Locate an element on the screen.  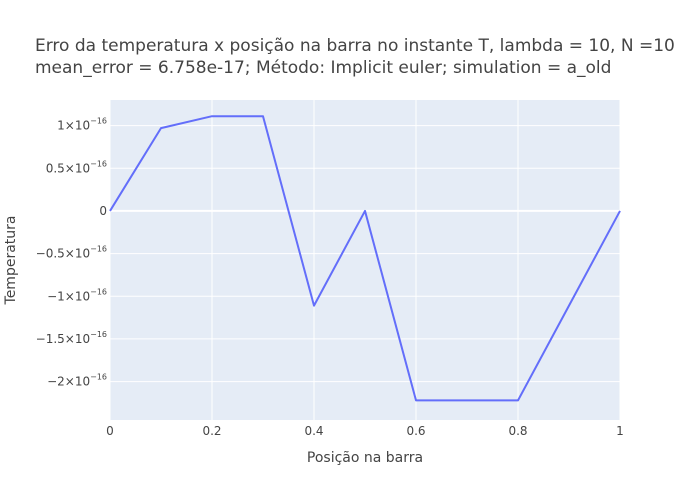
y-tick-label: 0 is located at coordinates (103, 211).